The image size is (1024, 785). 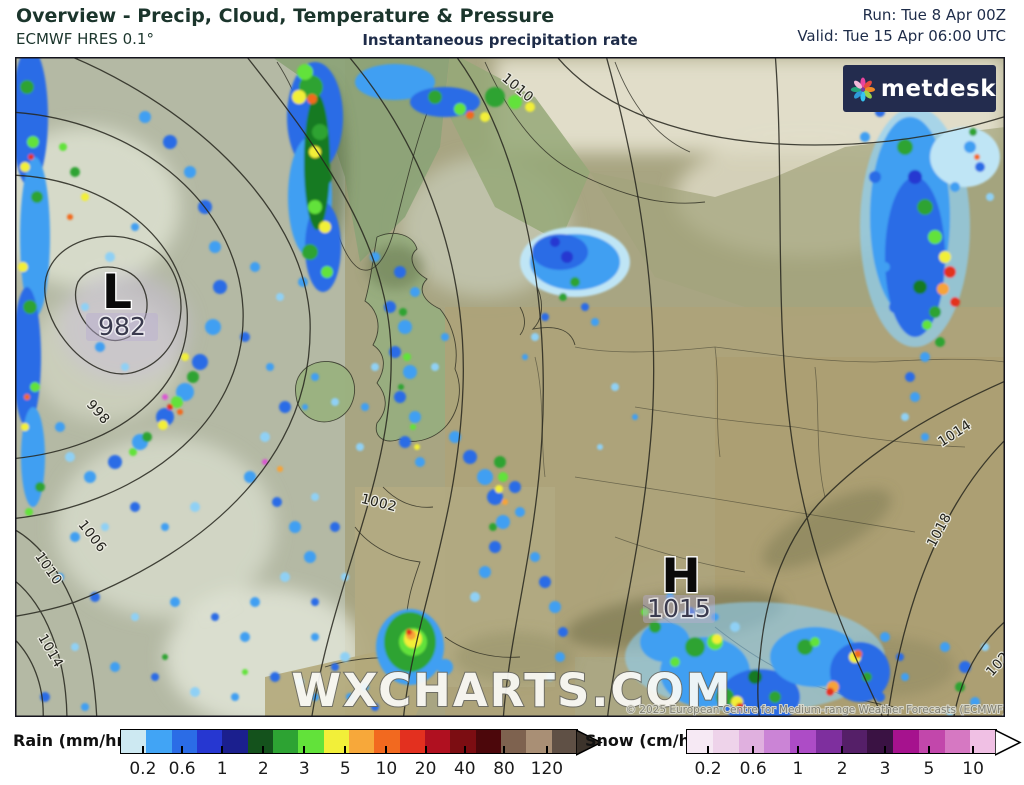 I want to click on rain-colorbar: 0.2 0.6 1 2 3 5 10 20 40 80 120, so click(x=361, y=753).